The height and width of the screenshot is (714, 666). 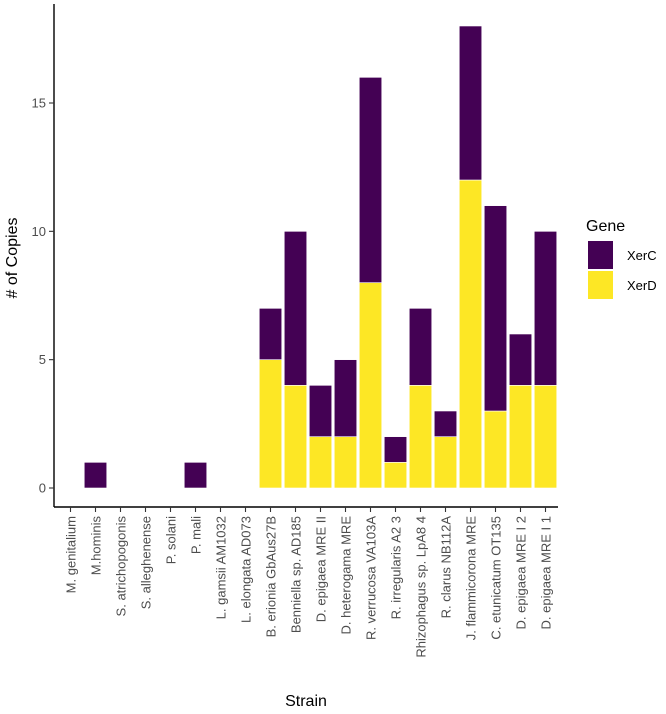 What do you see at coordinates (371, 578) in the screenshot?
I see `x-tick-label: R. verrucosa VA103A` at bounding box center [371, 578].